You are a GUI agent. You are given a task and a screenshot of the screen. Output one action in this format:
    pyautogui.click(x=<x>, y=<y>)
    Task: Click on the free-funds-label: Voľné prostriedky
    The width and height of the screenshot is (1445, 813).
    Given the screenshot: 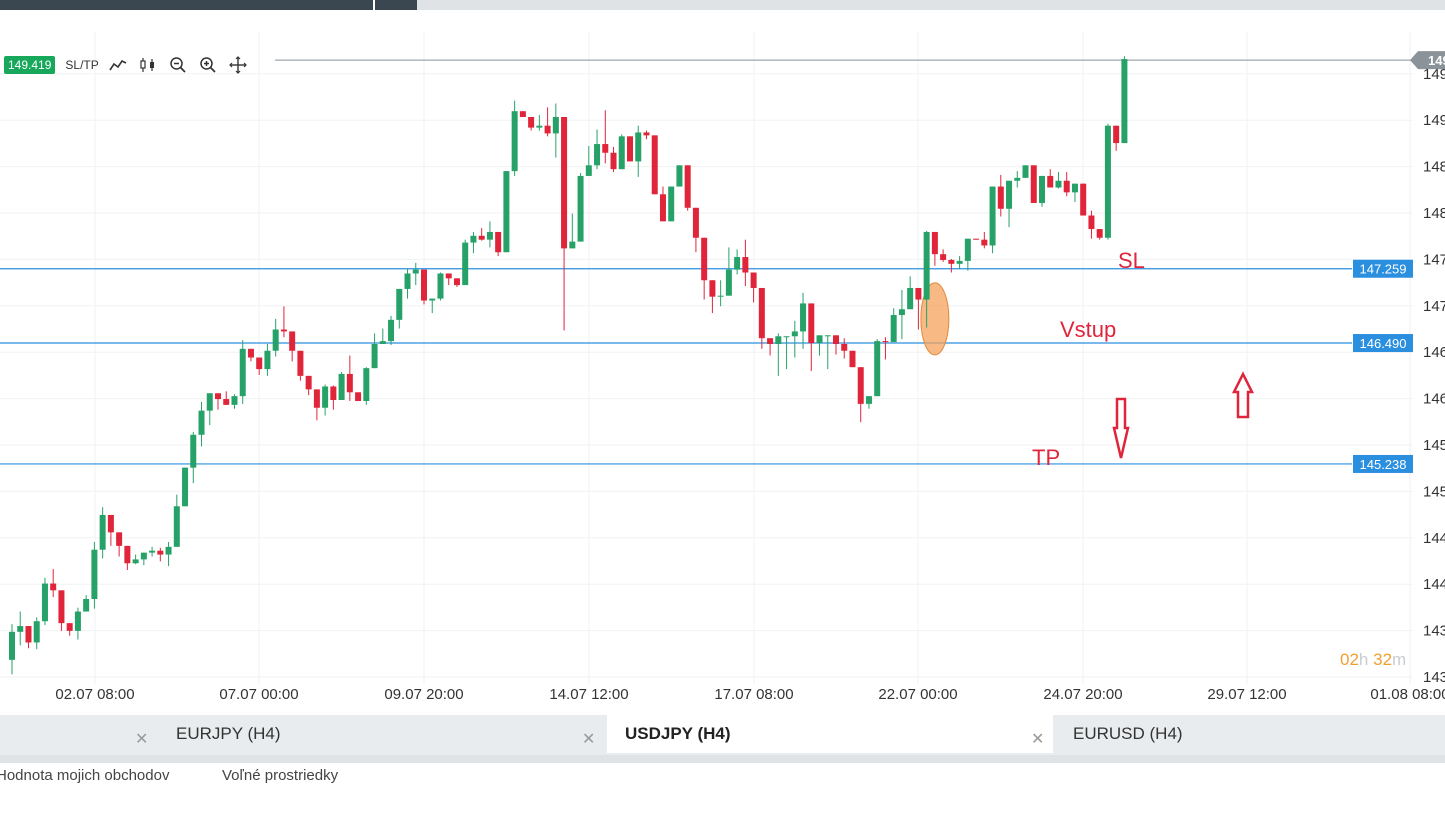 What is the action you would take?
    pyautogui.click(x=280, y=775)
    